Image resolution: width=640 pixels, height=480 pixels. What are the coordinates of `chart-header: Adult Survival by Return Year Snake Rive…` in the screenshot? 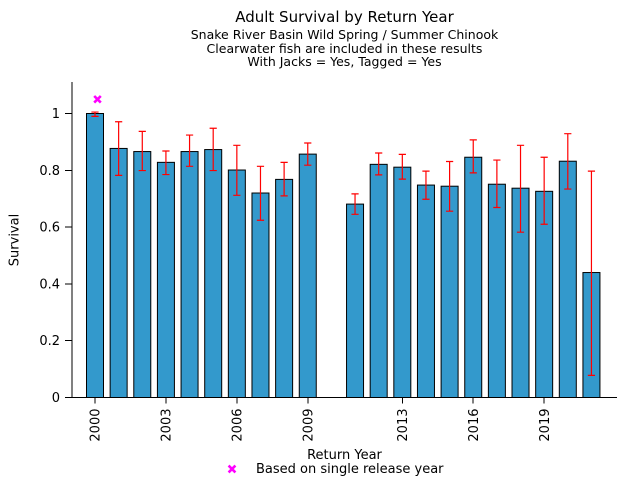 It's located at (344, 39).